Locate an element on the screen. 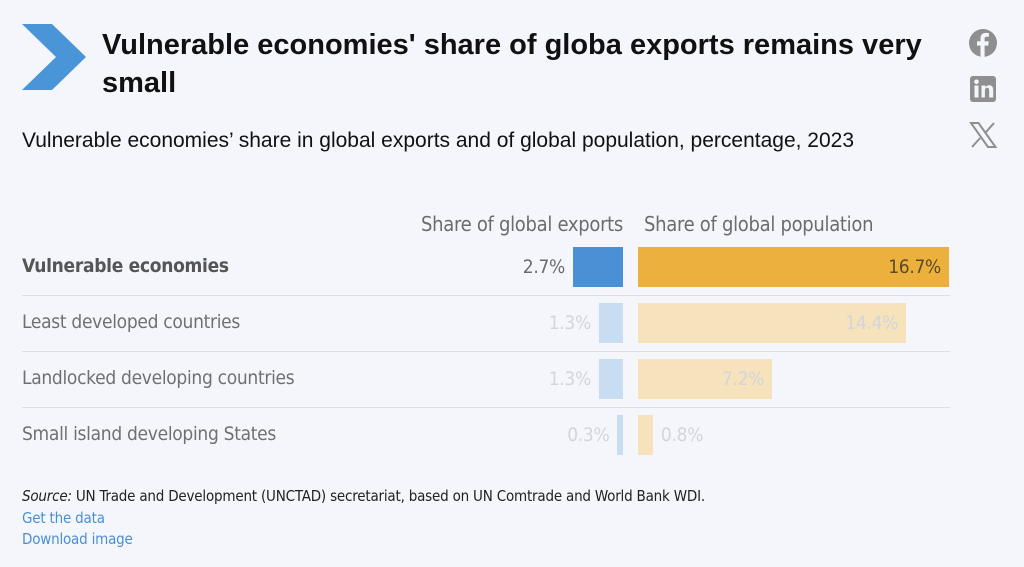 The width and height of the screenshot is (1024, 567). get-data-link: Get the data is located at coordinates (63, 518).